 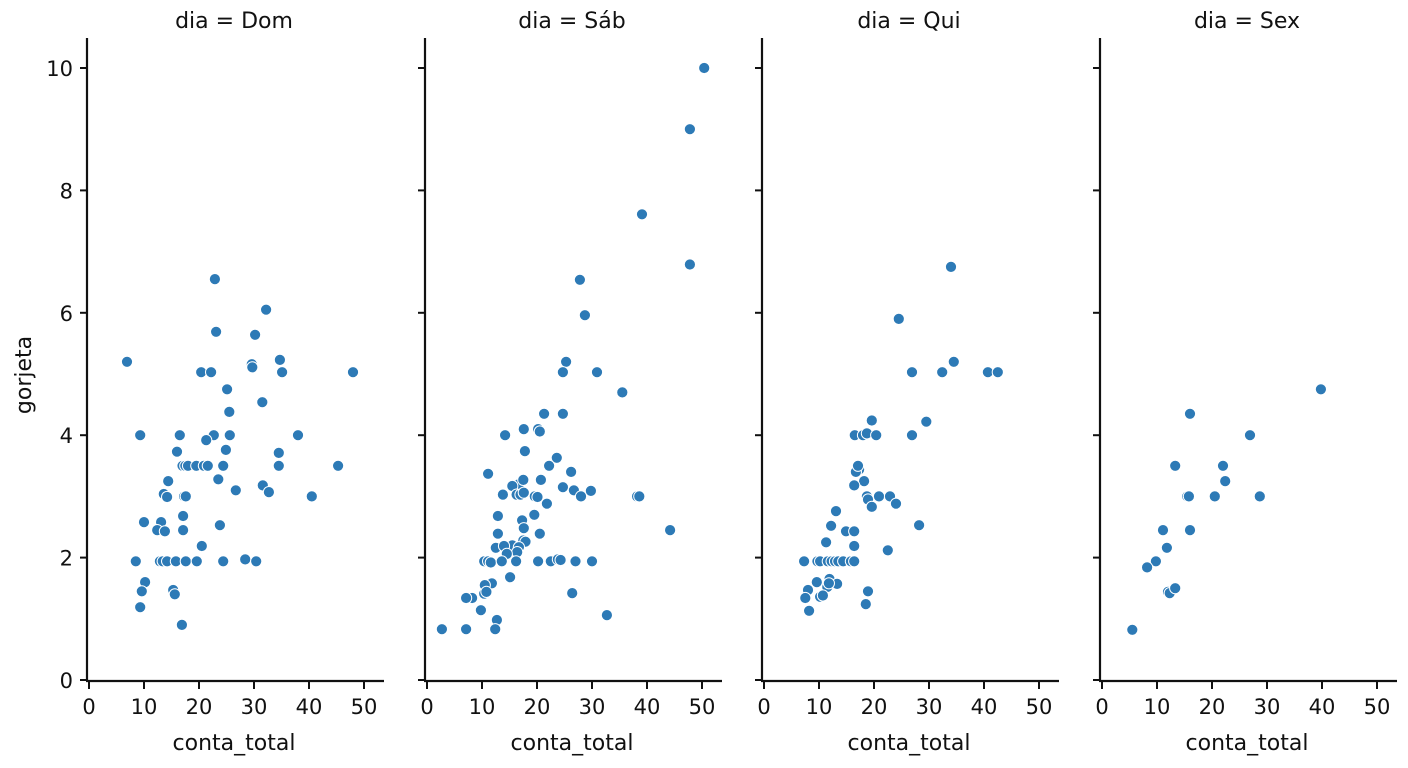 What do you see at coordinates (240, 452) in the screenshot?
I see `scatter-points` at bounding box center [240, 452].